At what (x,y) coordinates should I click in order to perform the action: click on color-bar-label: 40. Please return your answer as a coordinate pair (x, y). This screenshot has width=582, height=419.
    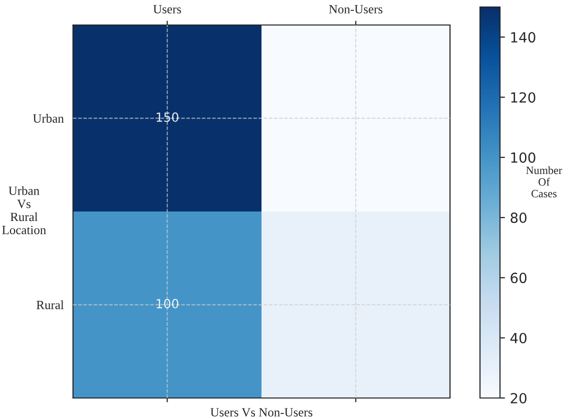
    Looking at the image, I should click on (518, 338).